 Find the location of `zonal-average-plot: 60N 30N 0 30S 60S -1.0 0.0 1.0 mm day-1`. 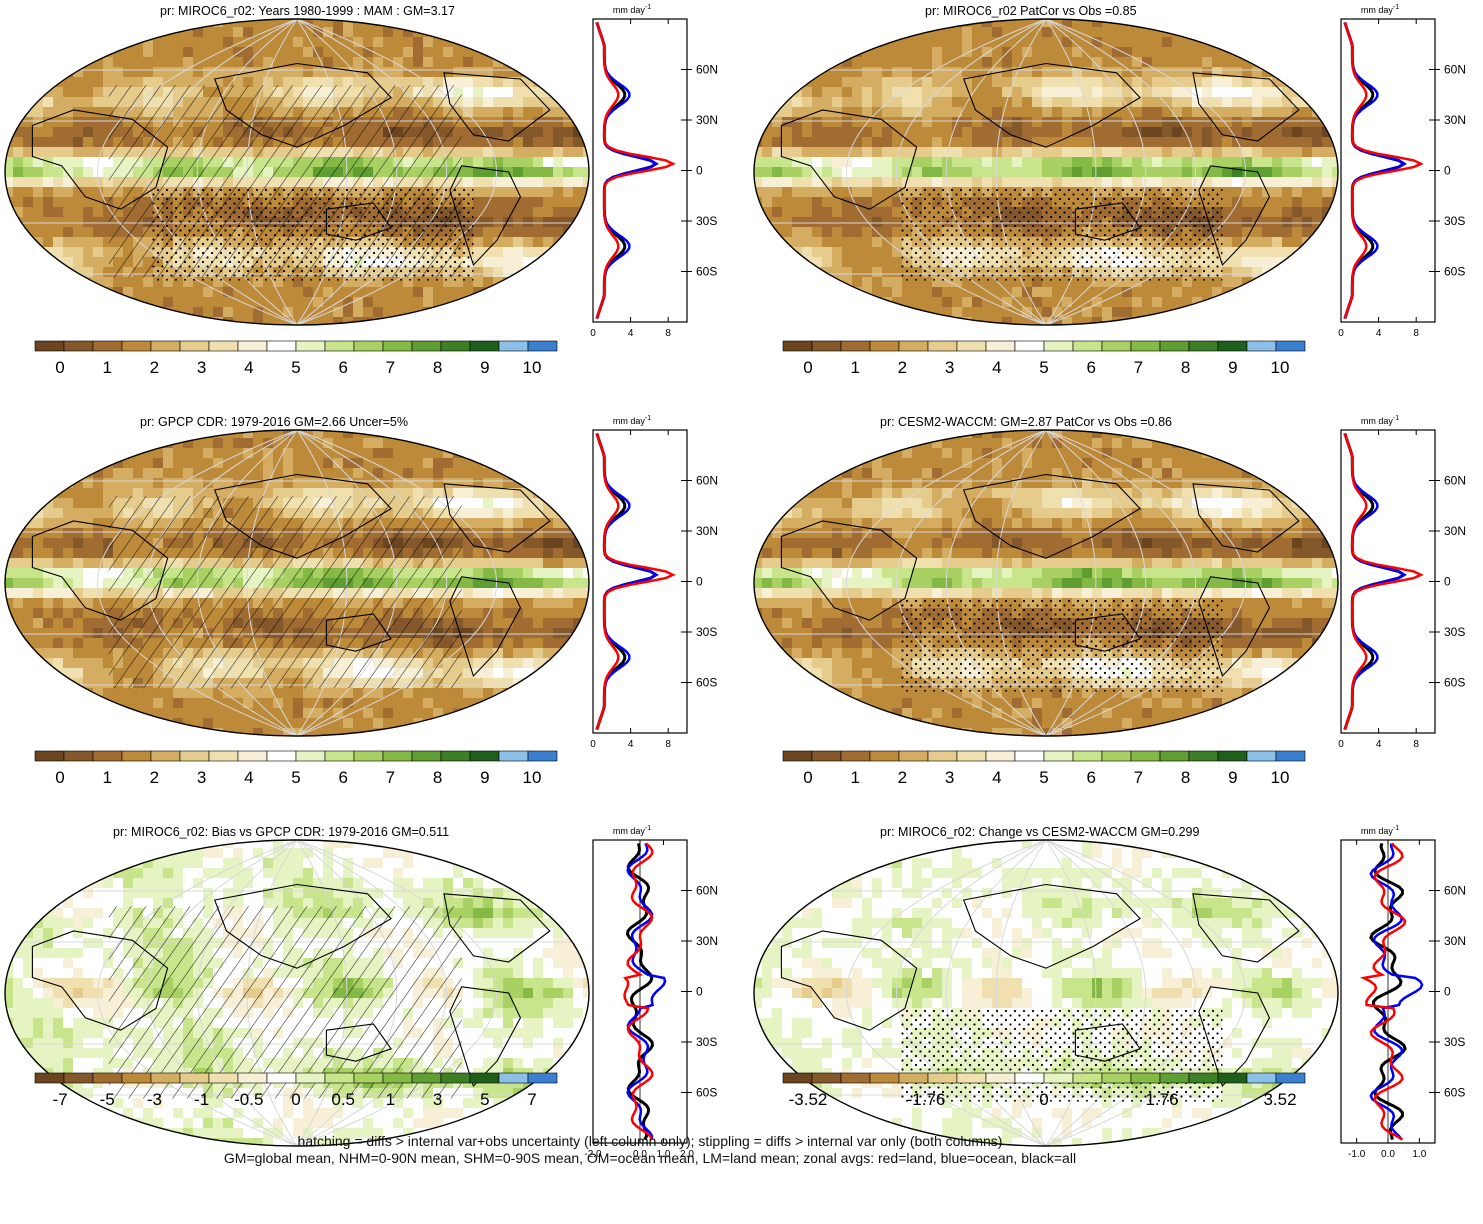

zonal-average-plot: 60N 30N 0 30S 60S -1.0 0.0 1.0 mm day-1 is located at coordinates (1403, 992).